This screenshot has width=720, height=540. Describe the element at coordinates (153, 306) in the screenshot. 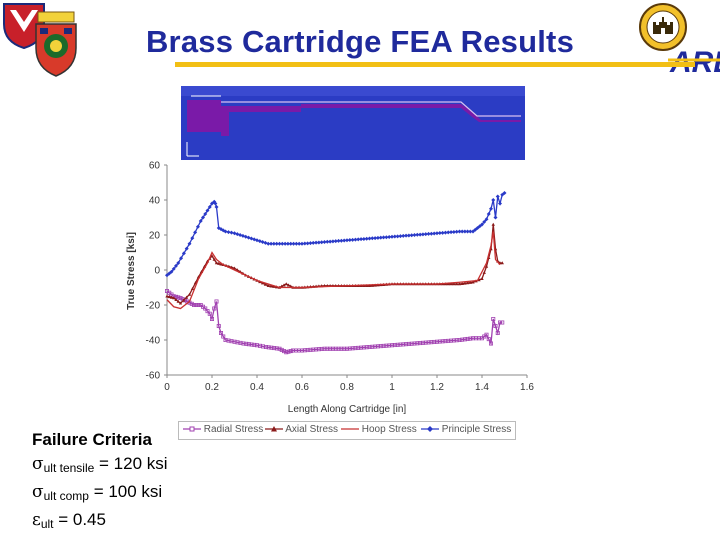

I see `y-tick-label: -20` at that location.